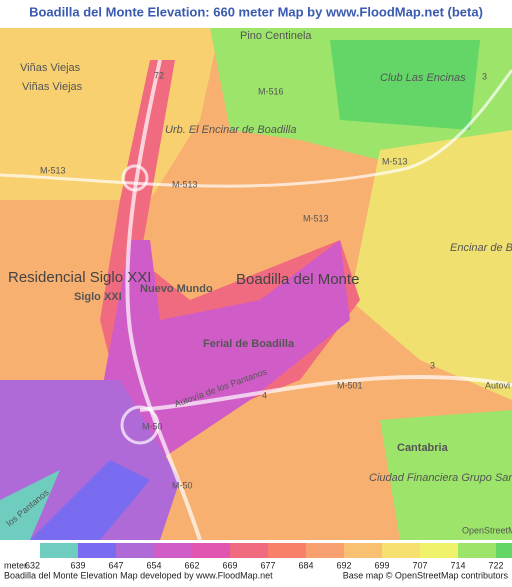 This screenshot has width=512, height=587. Describe the element at coordinates (419, 565) in the screenshot. I see `legend-value: 707` at that location.